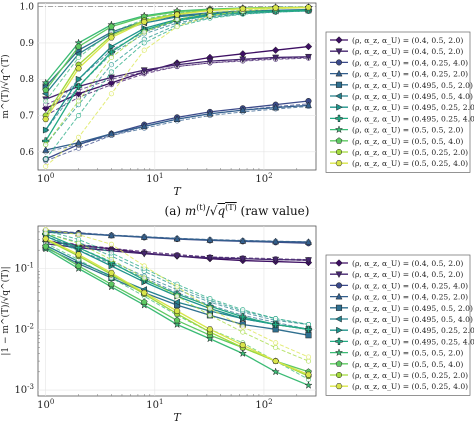 This screenshot has width=474, height=431. What do you see at coordinates (413, 118) in the screenshot?
I see `legend-entry: (ρ, α_z, α_U) = (0.495, 0.25, 4.0)` at bounding box center [413, 118].